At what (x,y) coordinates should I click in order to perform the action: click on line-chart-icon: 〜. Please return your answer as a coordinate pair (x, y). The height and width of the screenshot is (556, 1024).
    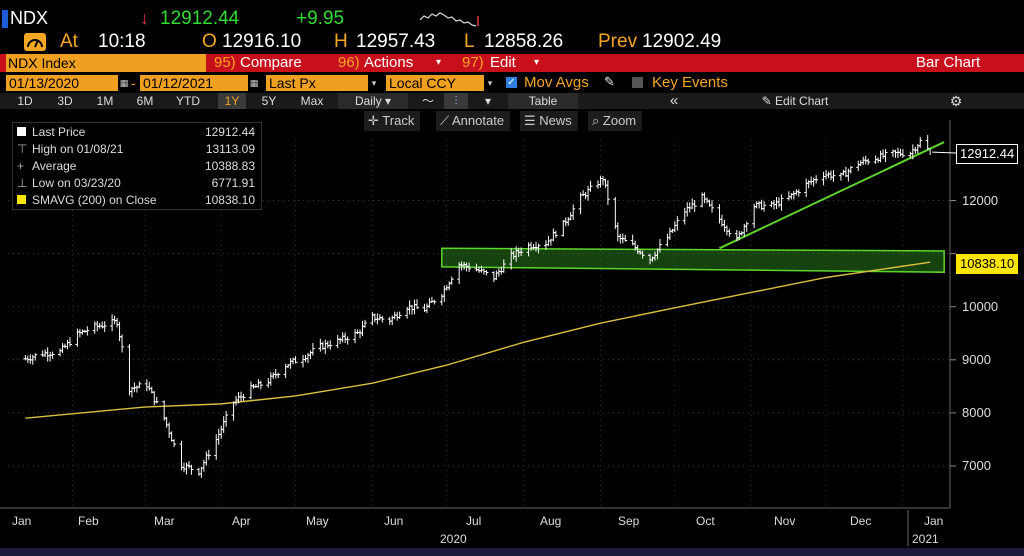
    Looking at the image, I should click on (427, 101).